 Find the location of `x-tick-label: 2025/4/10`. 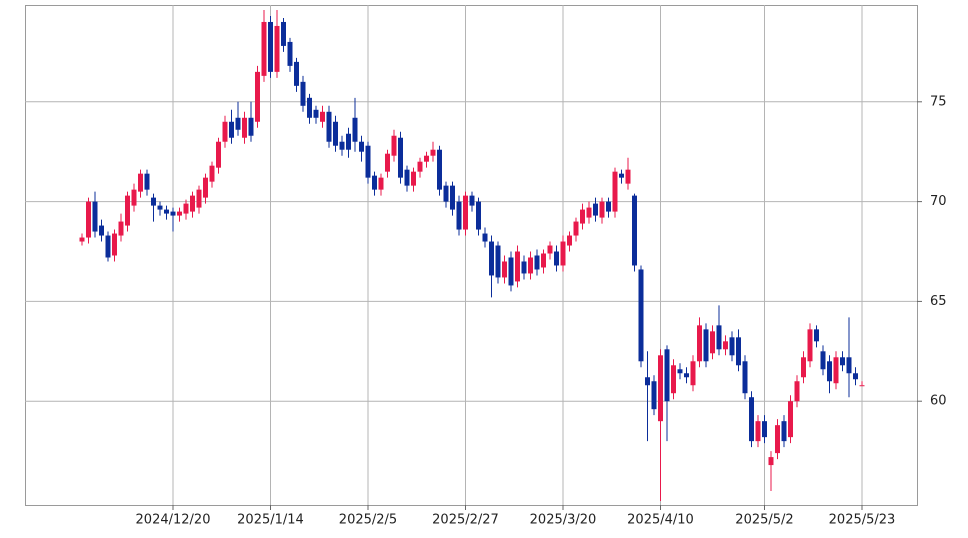

x-tick-label: 2025/4/10 is located at coordinates (660, 520).